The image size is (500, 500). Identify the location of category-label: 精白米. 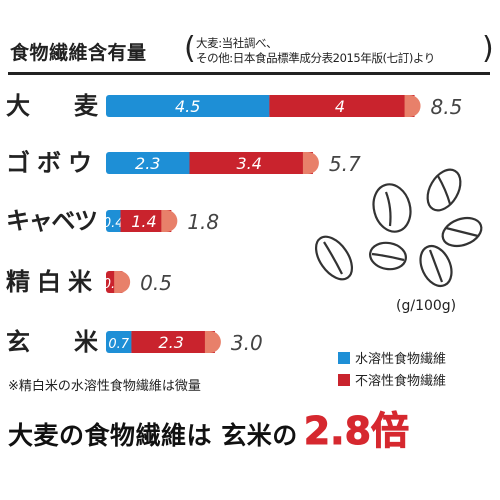
(49, 282).